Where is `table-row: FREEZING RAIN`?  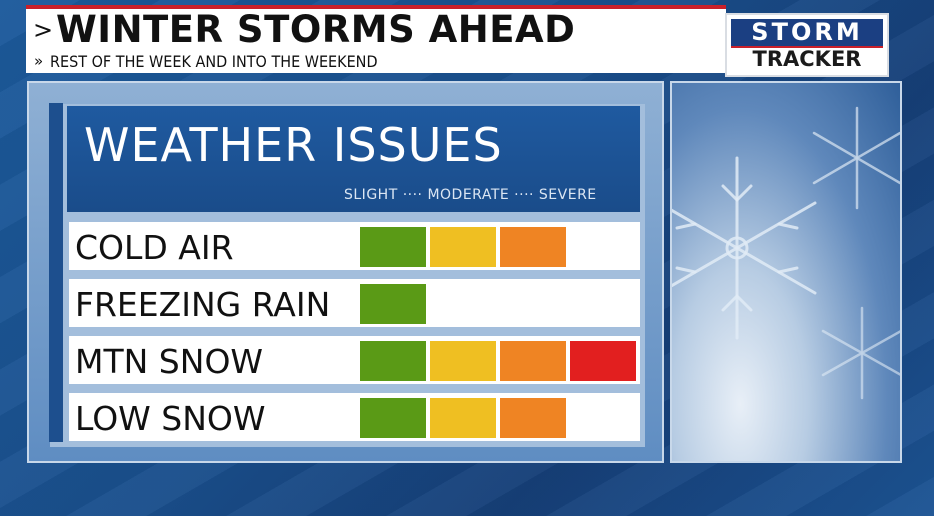 table-row: FREEZING RAIN is located at coordinates (354, 303).